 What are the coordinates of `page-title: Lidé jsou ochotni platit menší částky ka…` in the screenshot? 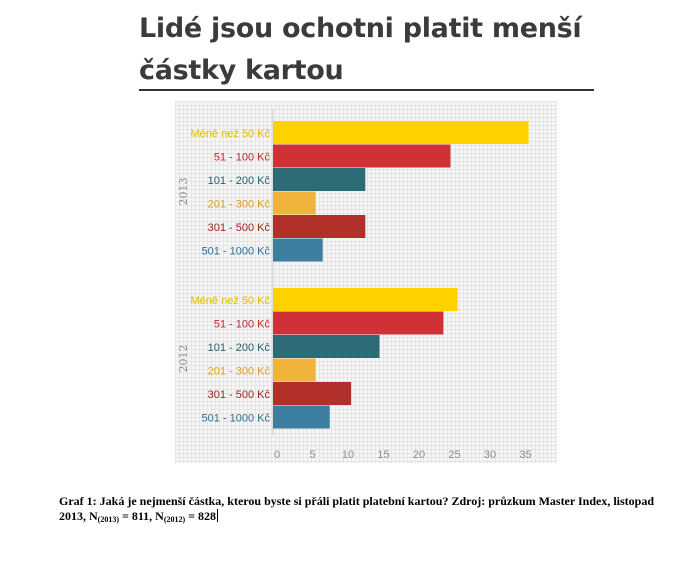 It's located at (360, 49).